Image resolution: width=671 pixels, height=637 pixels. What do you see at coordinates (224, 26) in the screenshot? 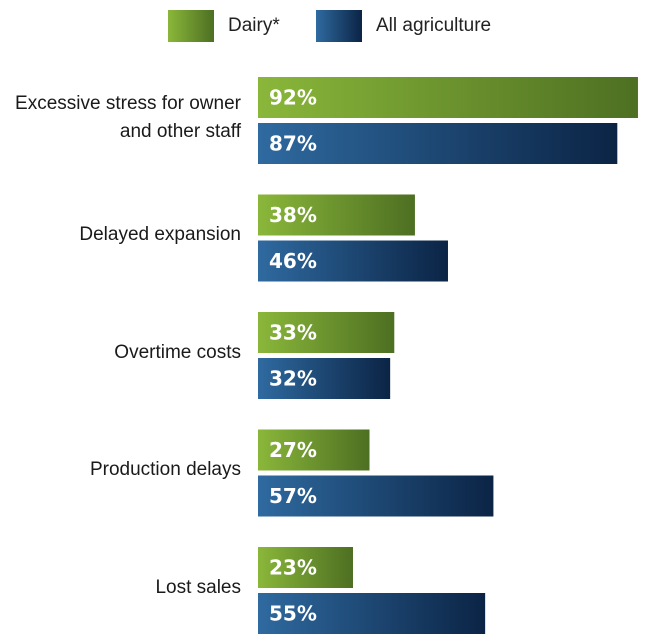
I see `legend-item-dairy: Dairy*` at bounding box center [224, 26].